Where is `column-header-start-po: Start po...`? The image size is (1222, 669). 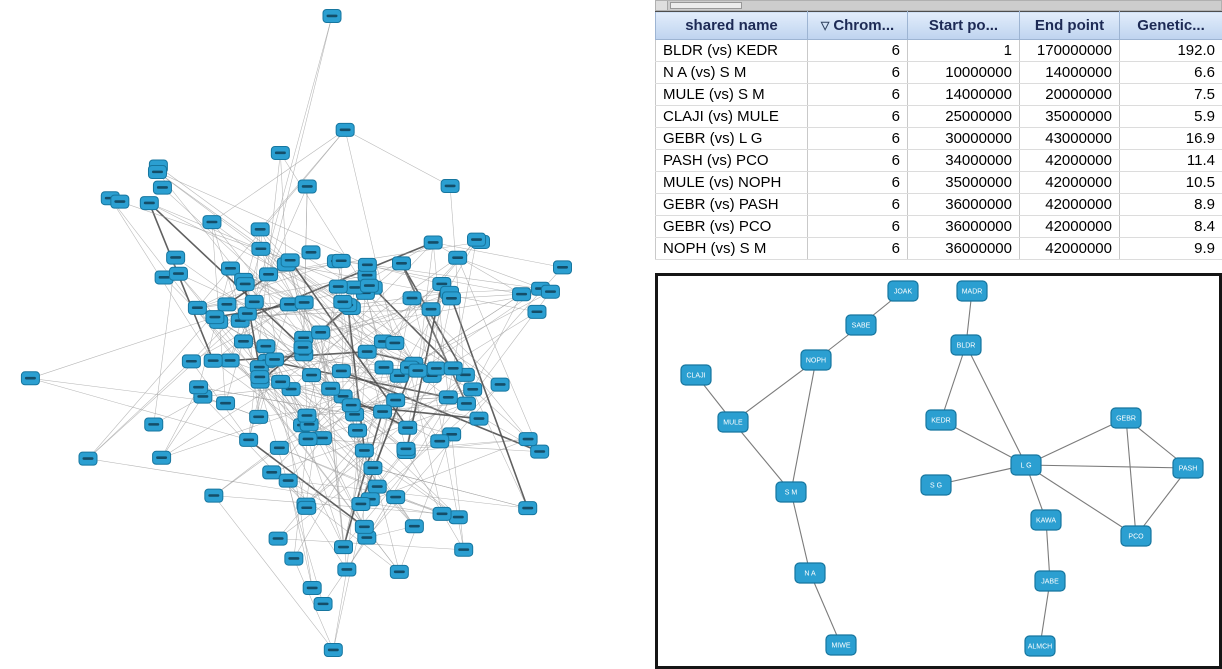
column-header-start-po: Start po... is located at coordinates (963, 25).